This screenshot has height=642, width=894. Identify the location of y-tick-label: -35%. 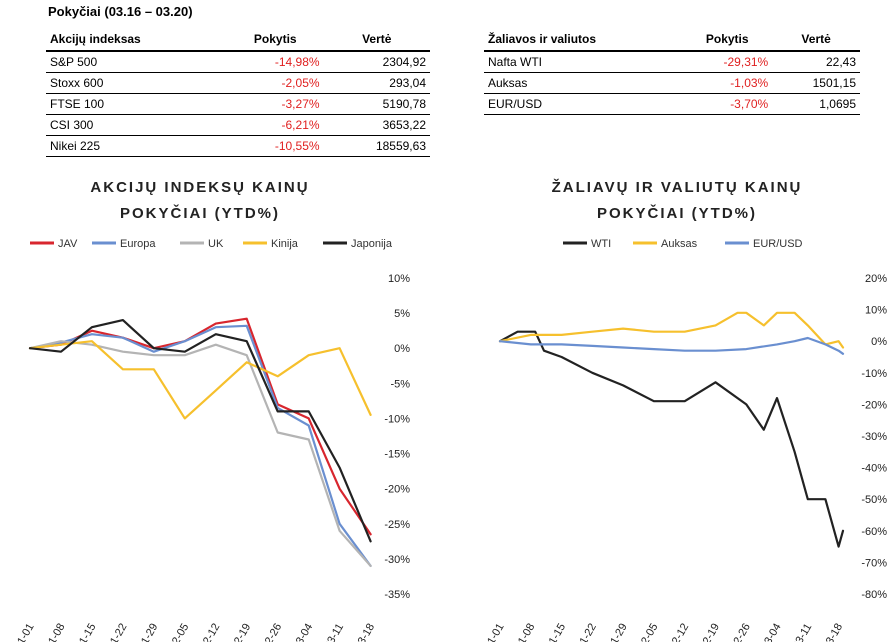
(397, 595).